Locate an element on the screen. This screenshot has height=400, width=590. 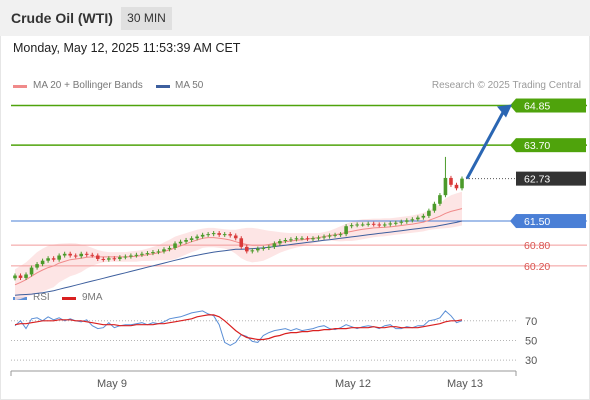
projection-arrow is located at coordinates (485, 144).